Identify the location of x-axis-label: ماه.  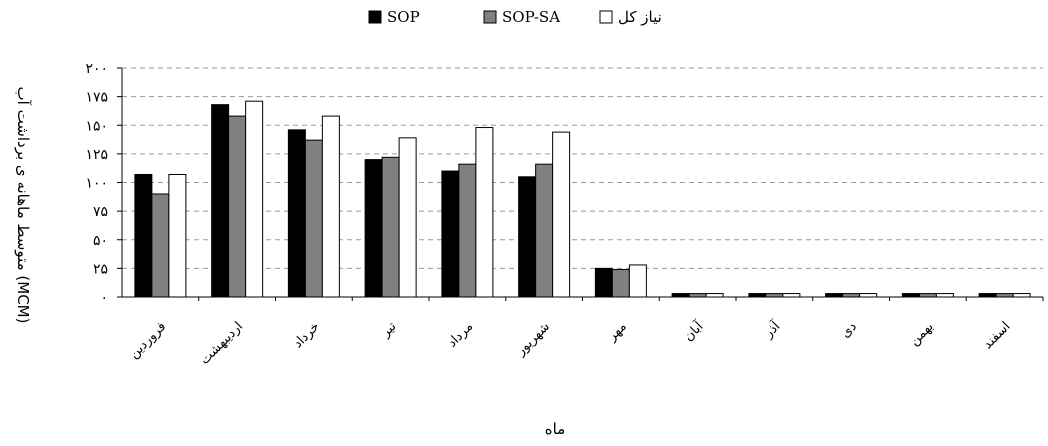
(555, 429).